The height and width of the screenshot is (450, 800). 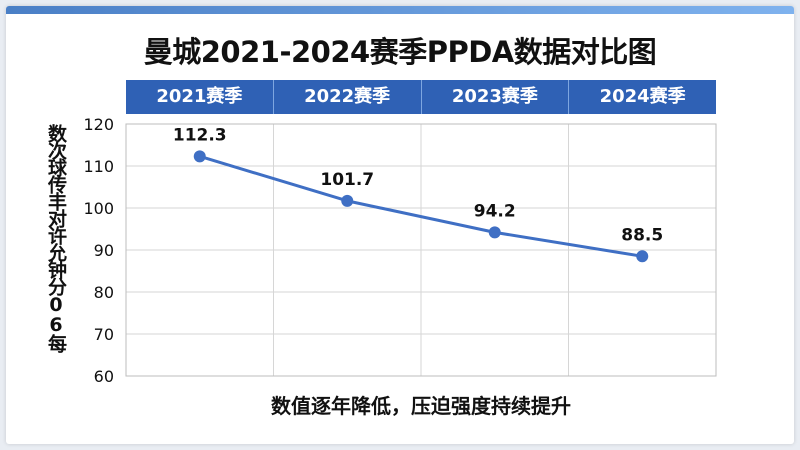 What do you see at coordinates (98, 208) in the screenshot?
I see `y-tick-label: 100` at bounding box center [98, 208].